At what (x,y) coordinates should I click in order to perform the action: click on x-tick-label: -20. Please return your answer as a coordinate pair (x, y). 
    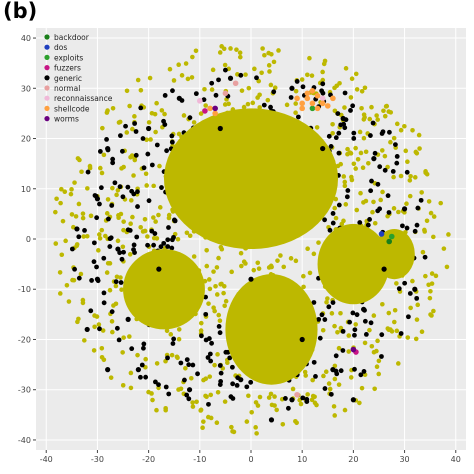
    Looking at the image, I should click on (148, 459).